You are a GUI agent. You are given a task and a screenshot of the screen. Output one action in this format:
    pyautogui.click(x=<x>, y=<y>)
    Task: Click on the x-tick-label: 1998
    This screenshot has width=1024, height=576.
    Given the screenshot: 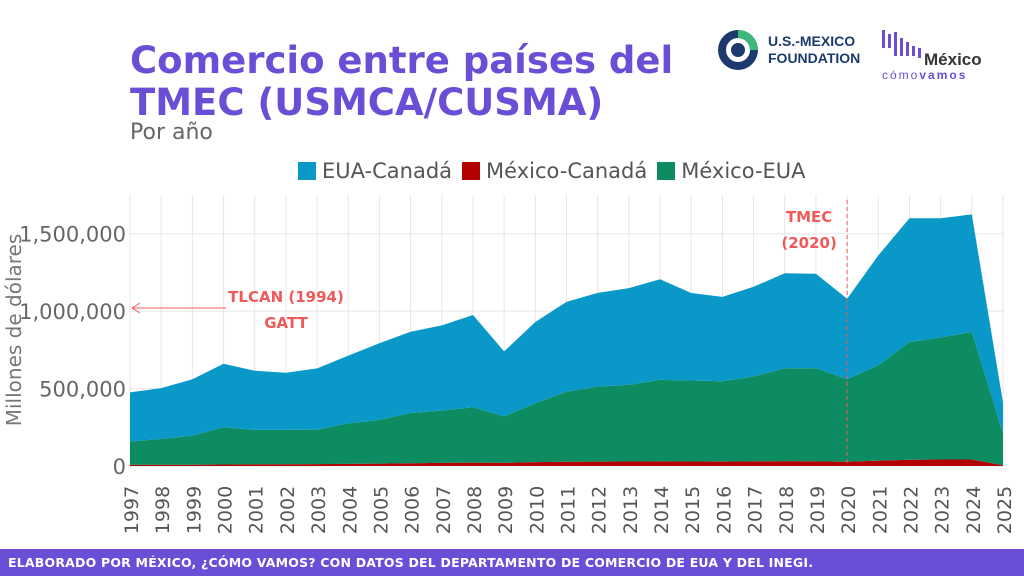 What is the action you would take?
    pyautogui.click(x=163, y=510)
    